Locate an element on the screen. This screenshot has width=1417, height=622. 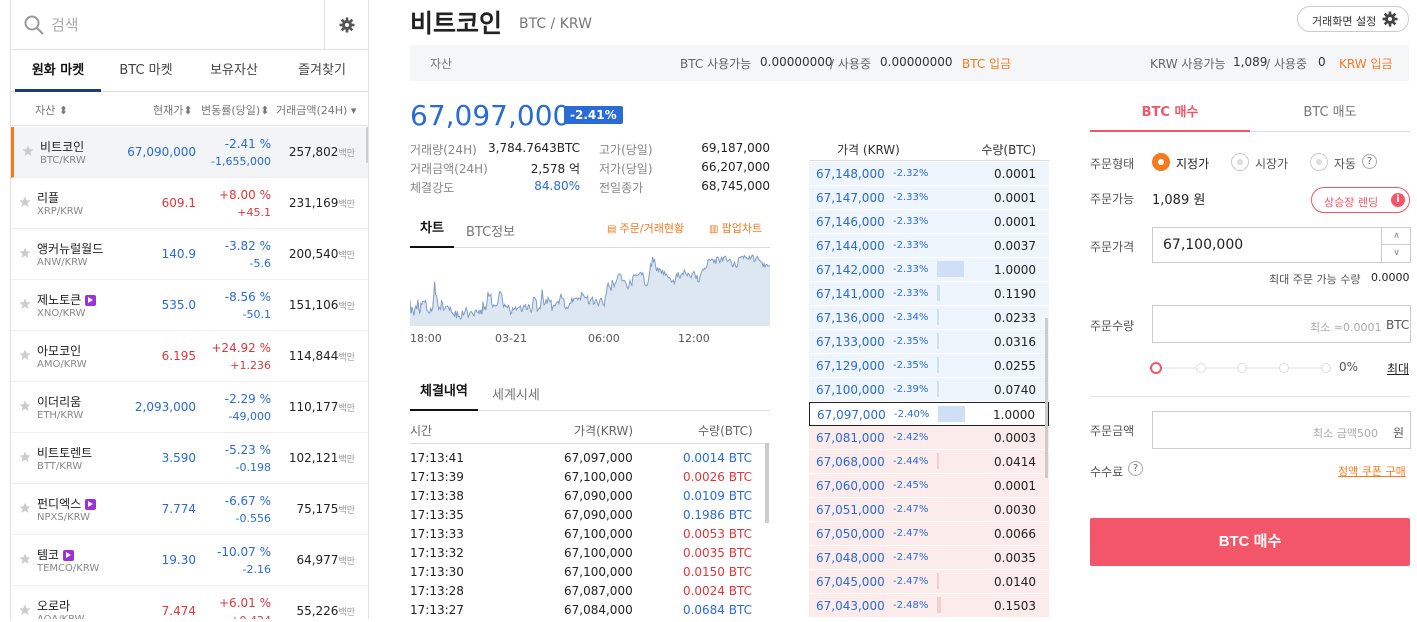
orderbook-scrollbar is located at coordinates (1046, 398).